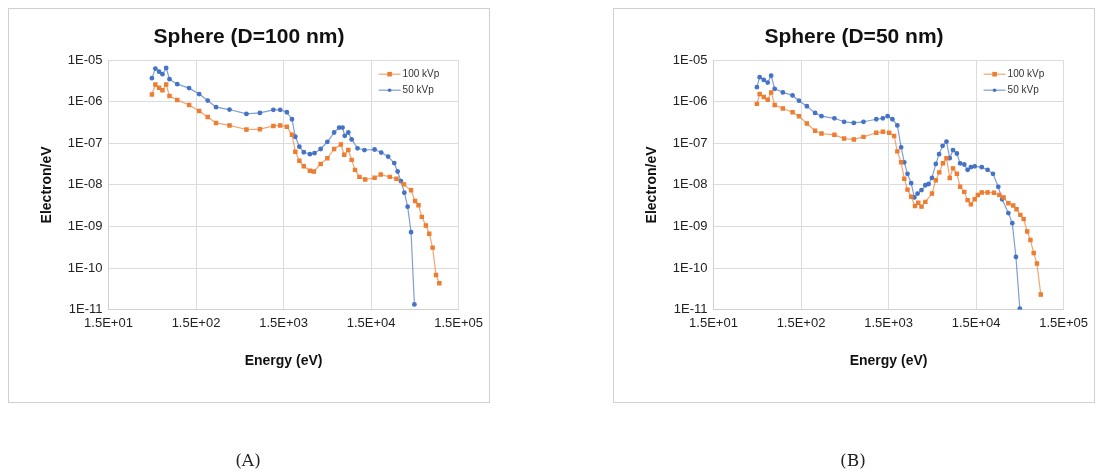 This screenshot has height=474, width=1105. Describe the element at coordinates (249, 36) in the screenshot. I see `chart-title: Sphere (D=100 nm)` at that location.